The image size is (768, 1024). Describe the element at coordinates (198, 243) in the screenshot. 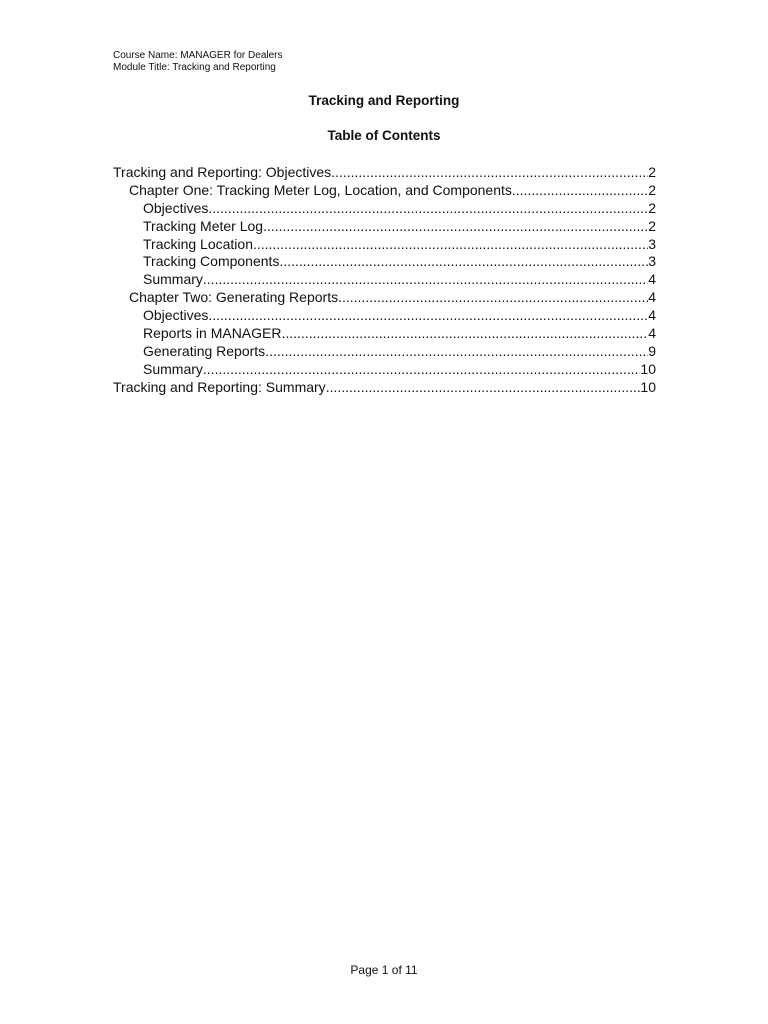

I see `toc-entry-label: Tracking Location` at that location.